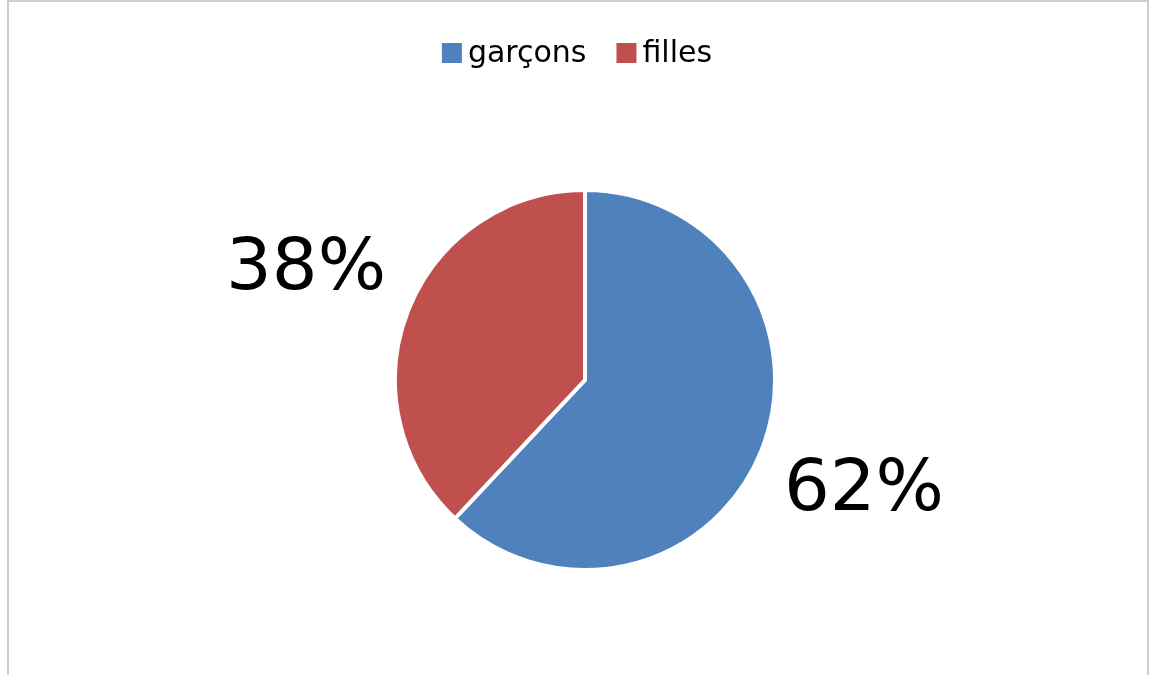 The image size is (1154, 675). What do you see at coordinates (527, 51) in the screenshot?
I see `legend-label: garçons` at bounding box center [527, 51].